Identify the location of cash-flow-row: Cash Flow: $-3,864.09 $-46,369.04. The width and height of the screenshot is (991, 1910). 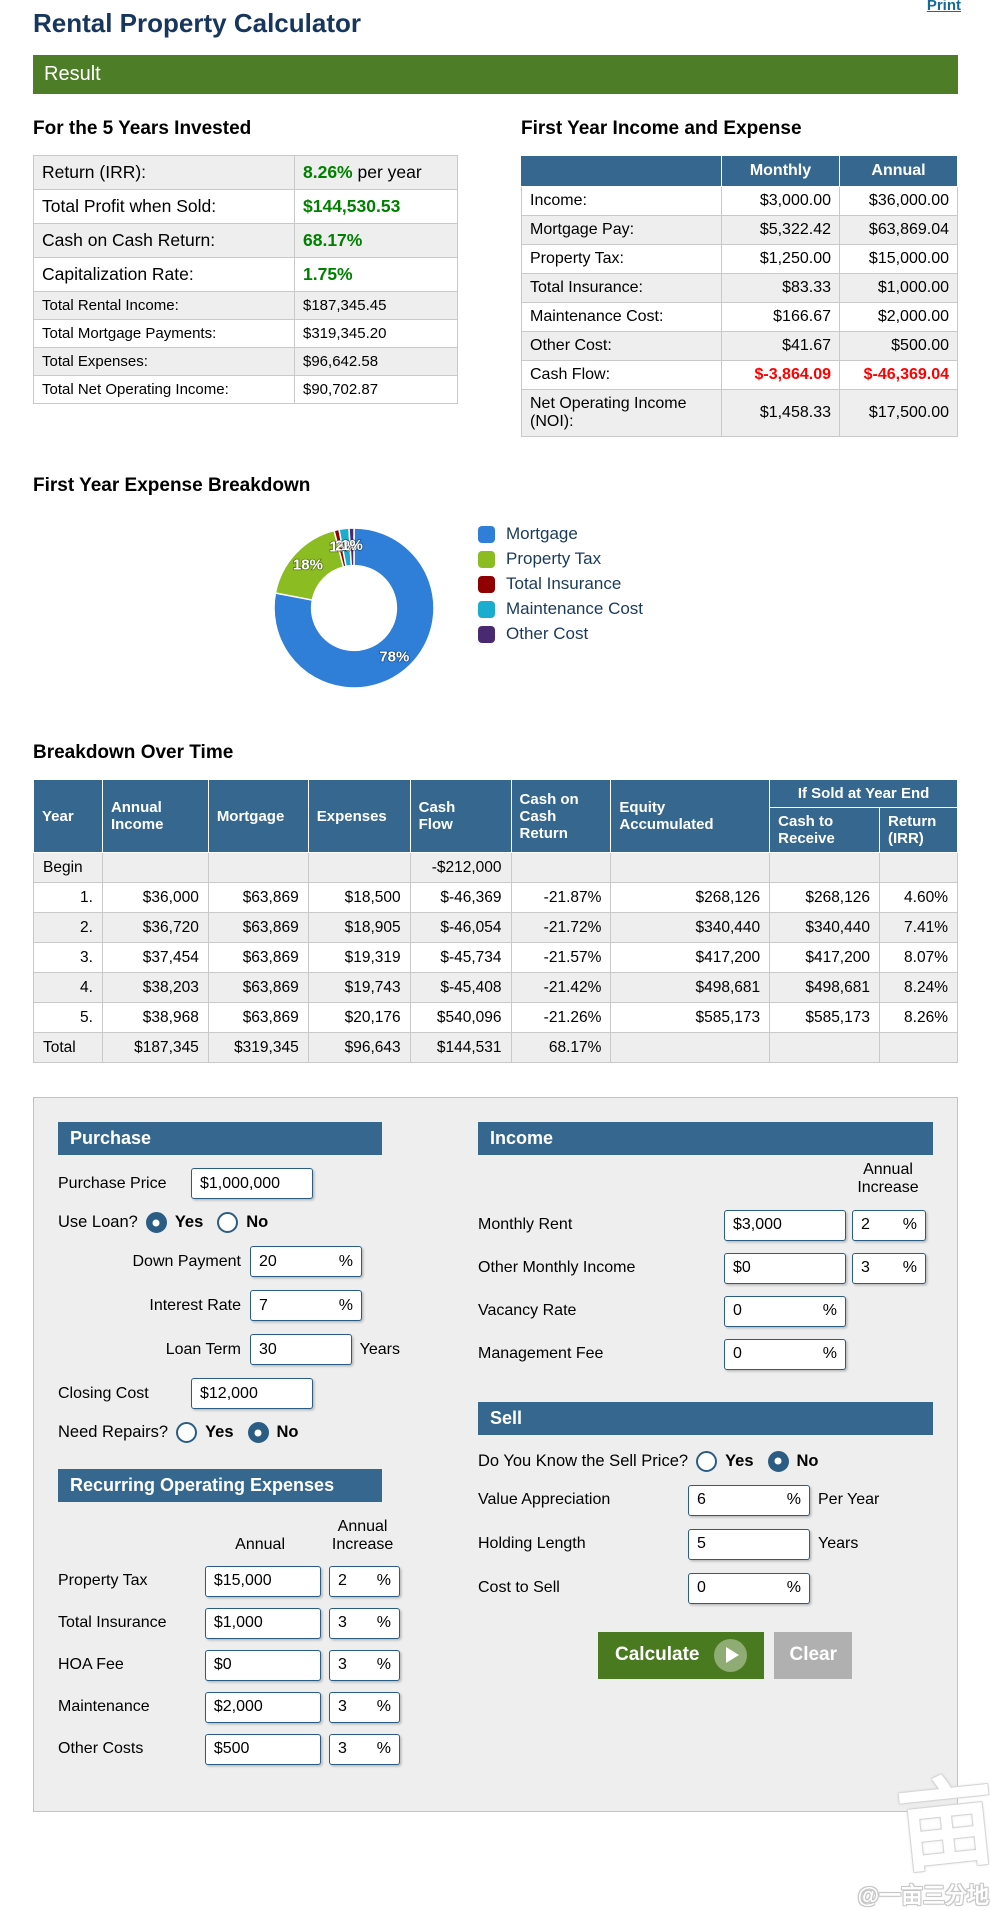
(739, 375).